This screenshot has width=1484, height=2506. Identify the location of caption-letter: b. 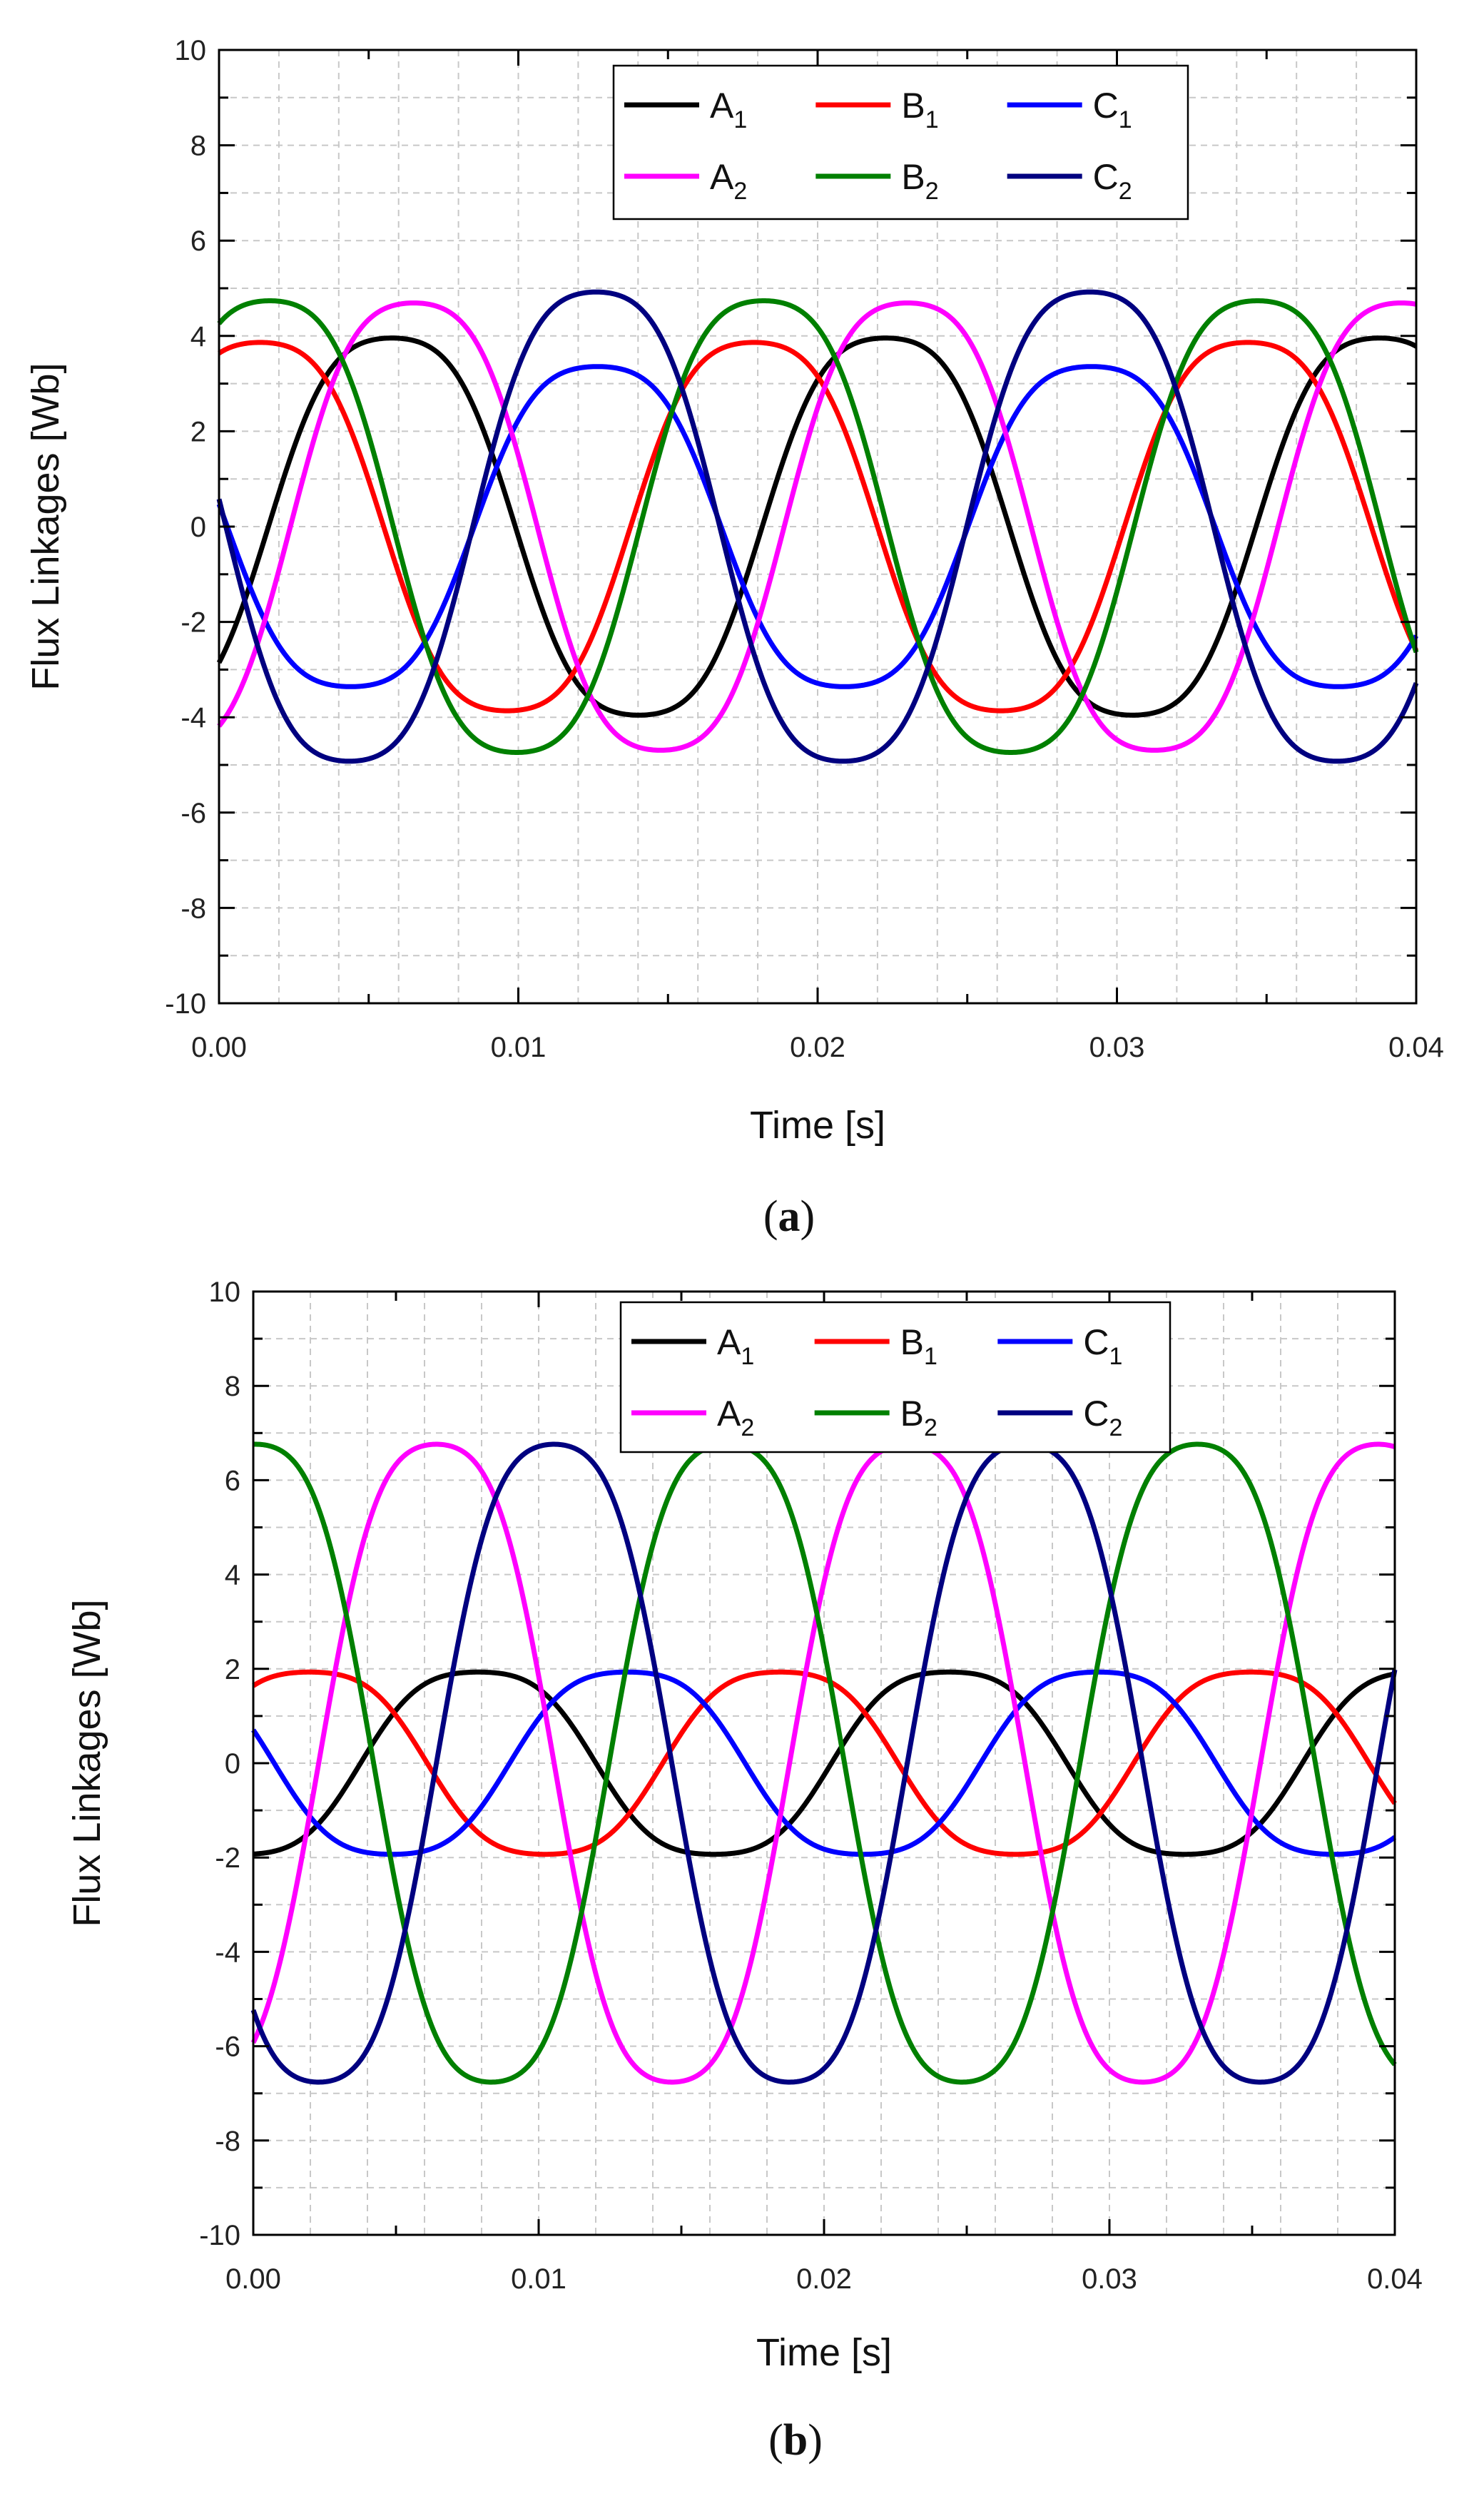
(795, 2440).